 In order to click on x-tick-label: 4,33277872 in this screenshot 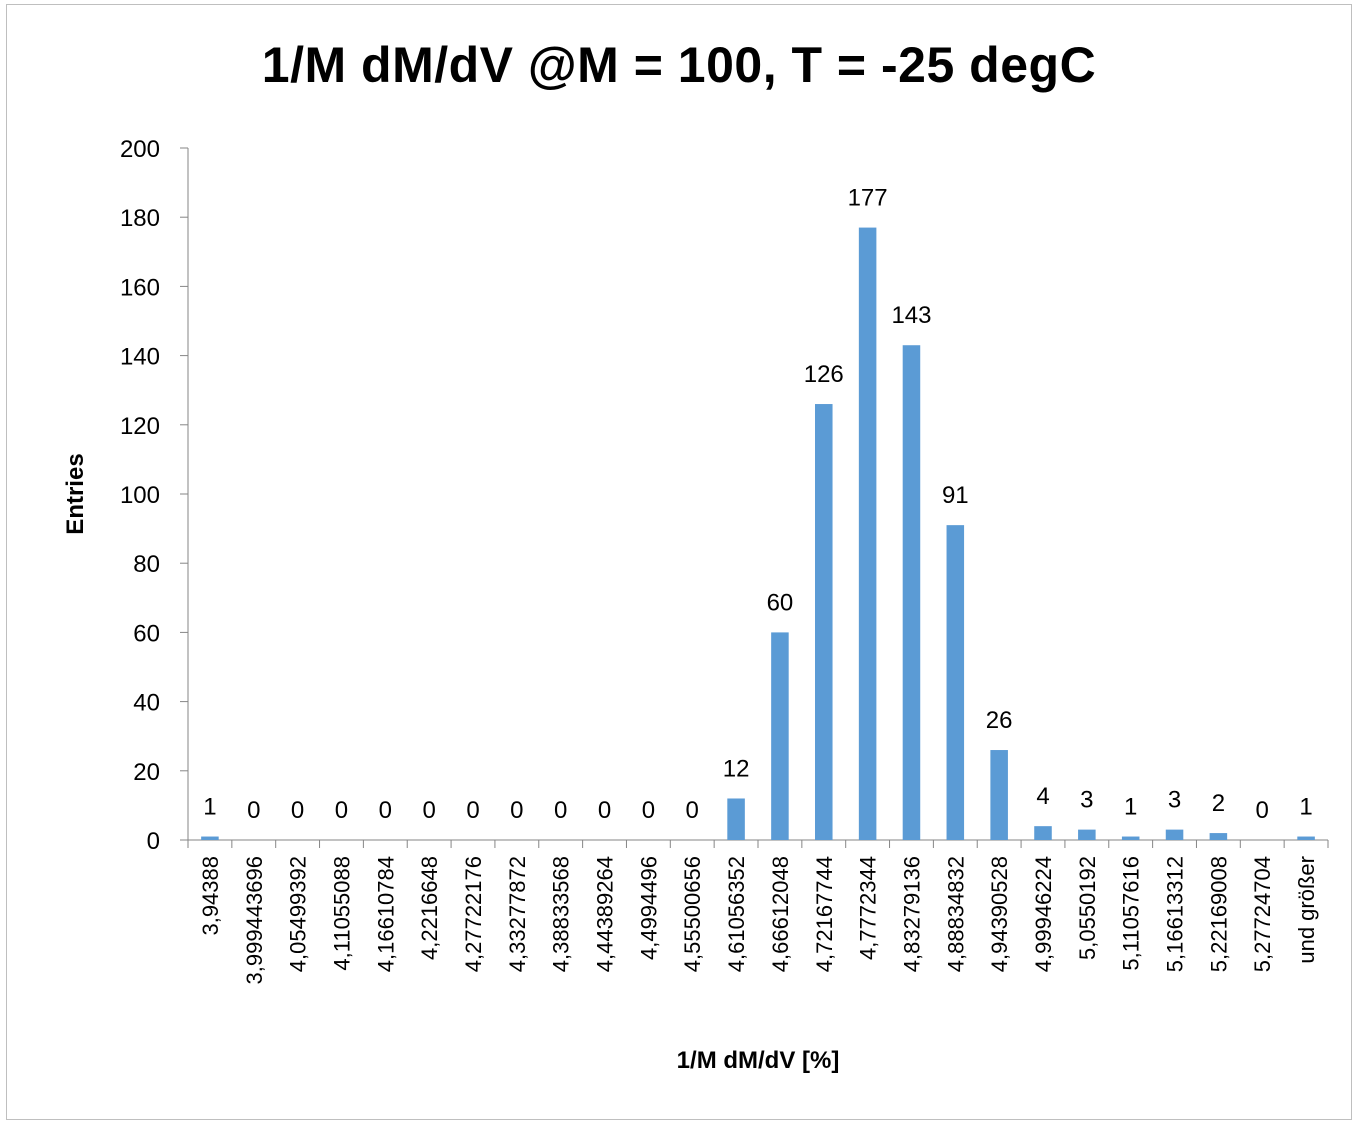, I will do `click(517, 914)`.